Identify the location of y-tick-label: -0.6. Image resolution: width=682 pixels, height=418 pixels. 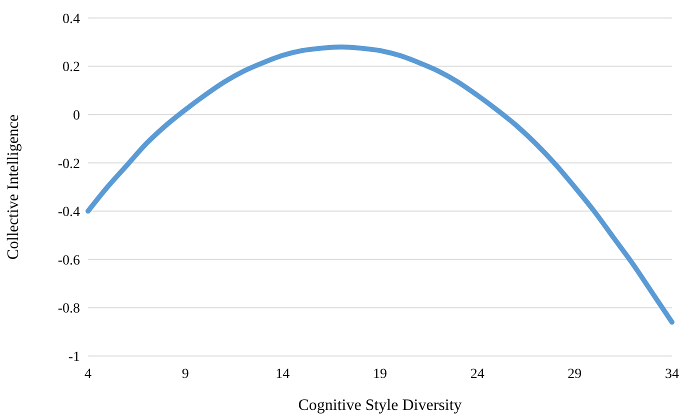
(69, 260).